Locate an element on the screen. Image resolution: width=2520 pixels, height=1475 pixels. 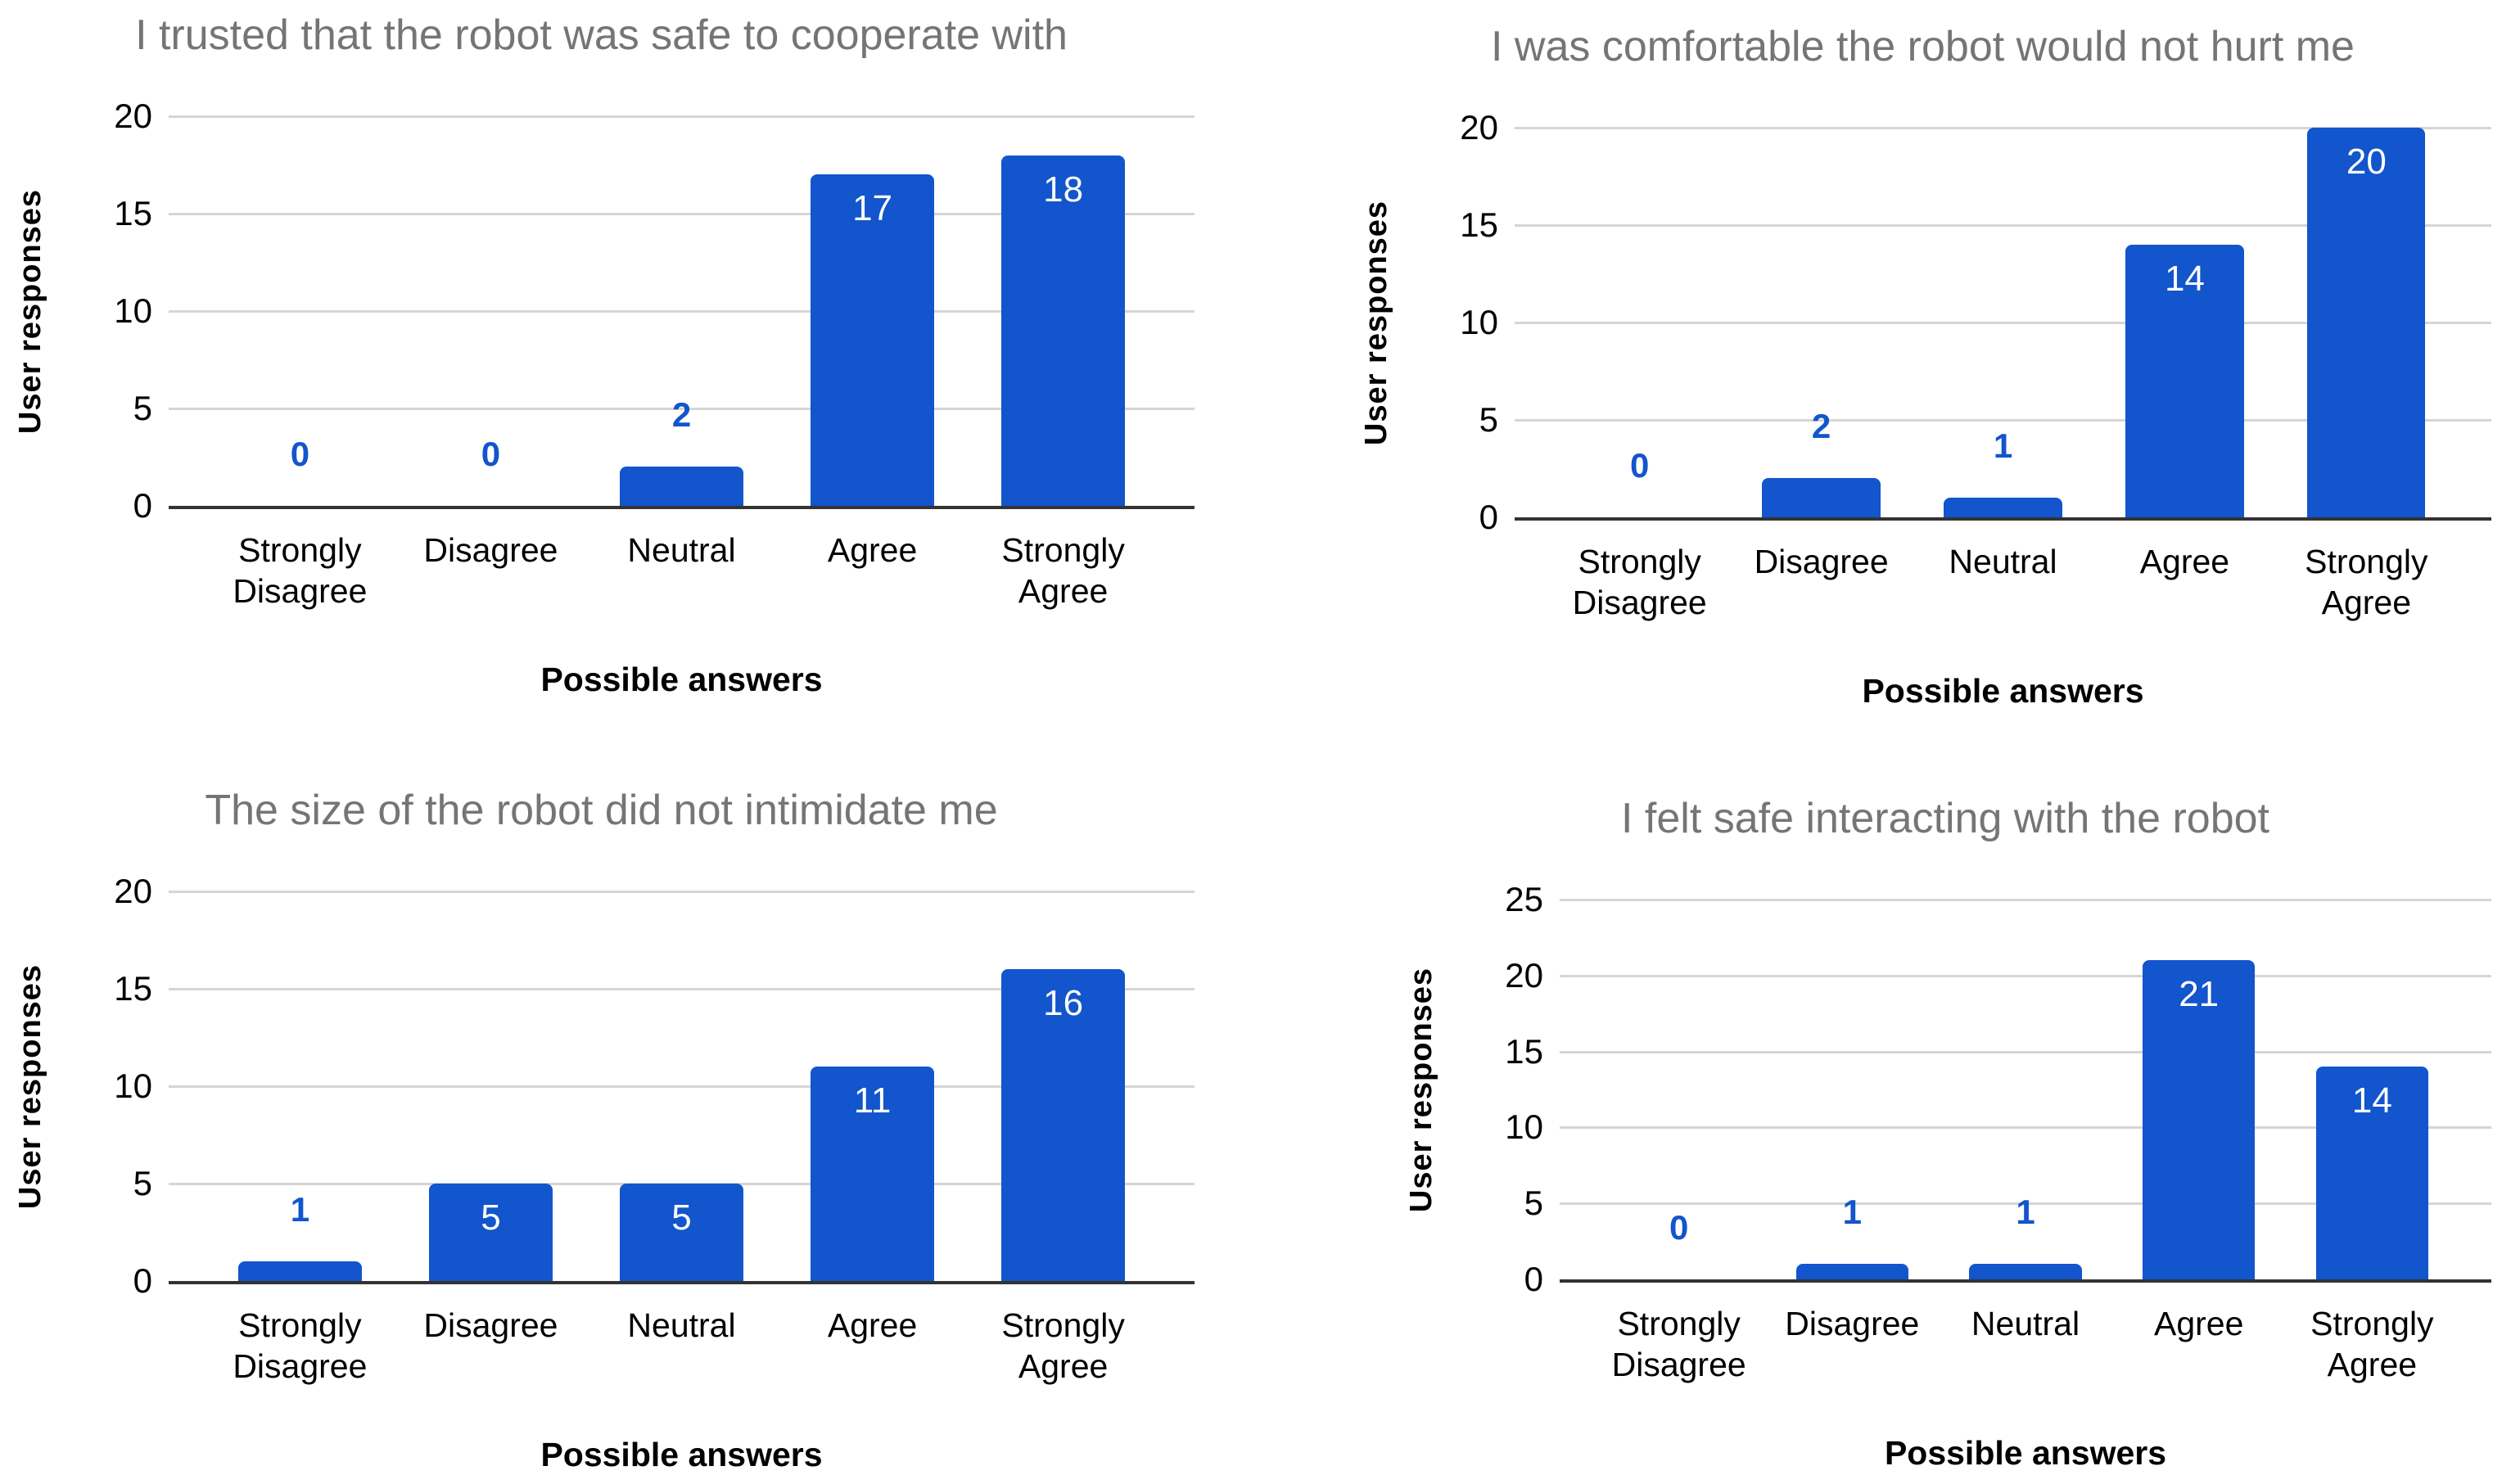
bar-value-label: 16 is located at coordinates (1063, 1003).